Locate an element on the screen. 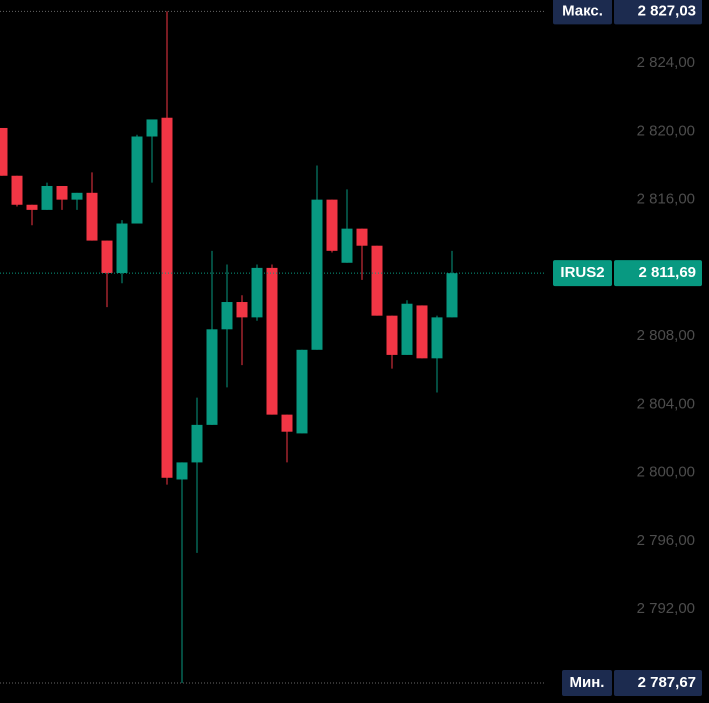 The height and width of the screenshot is (703, 709). y-tick-label: 2 792,00 is located at coordinates (666, 608).